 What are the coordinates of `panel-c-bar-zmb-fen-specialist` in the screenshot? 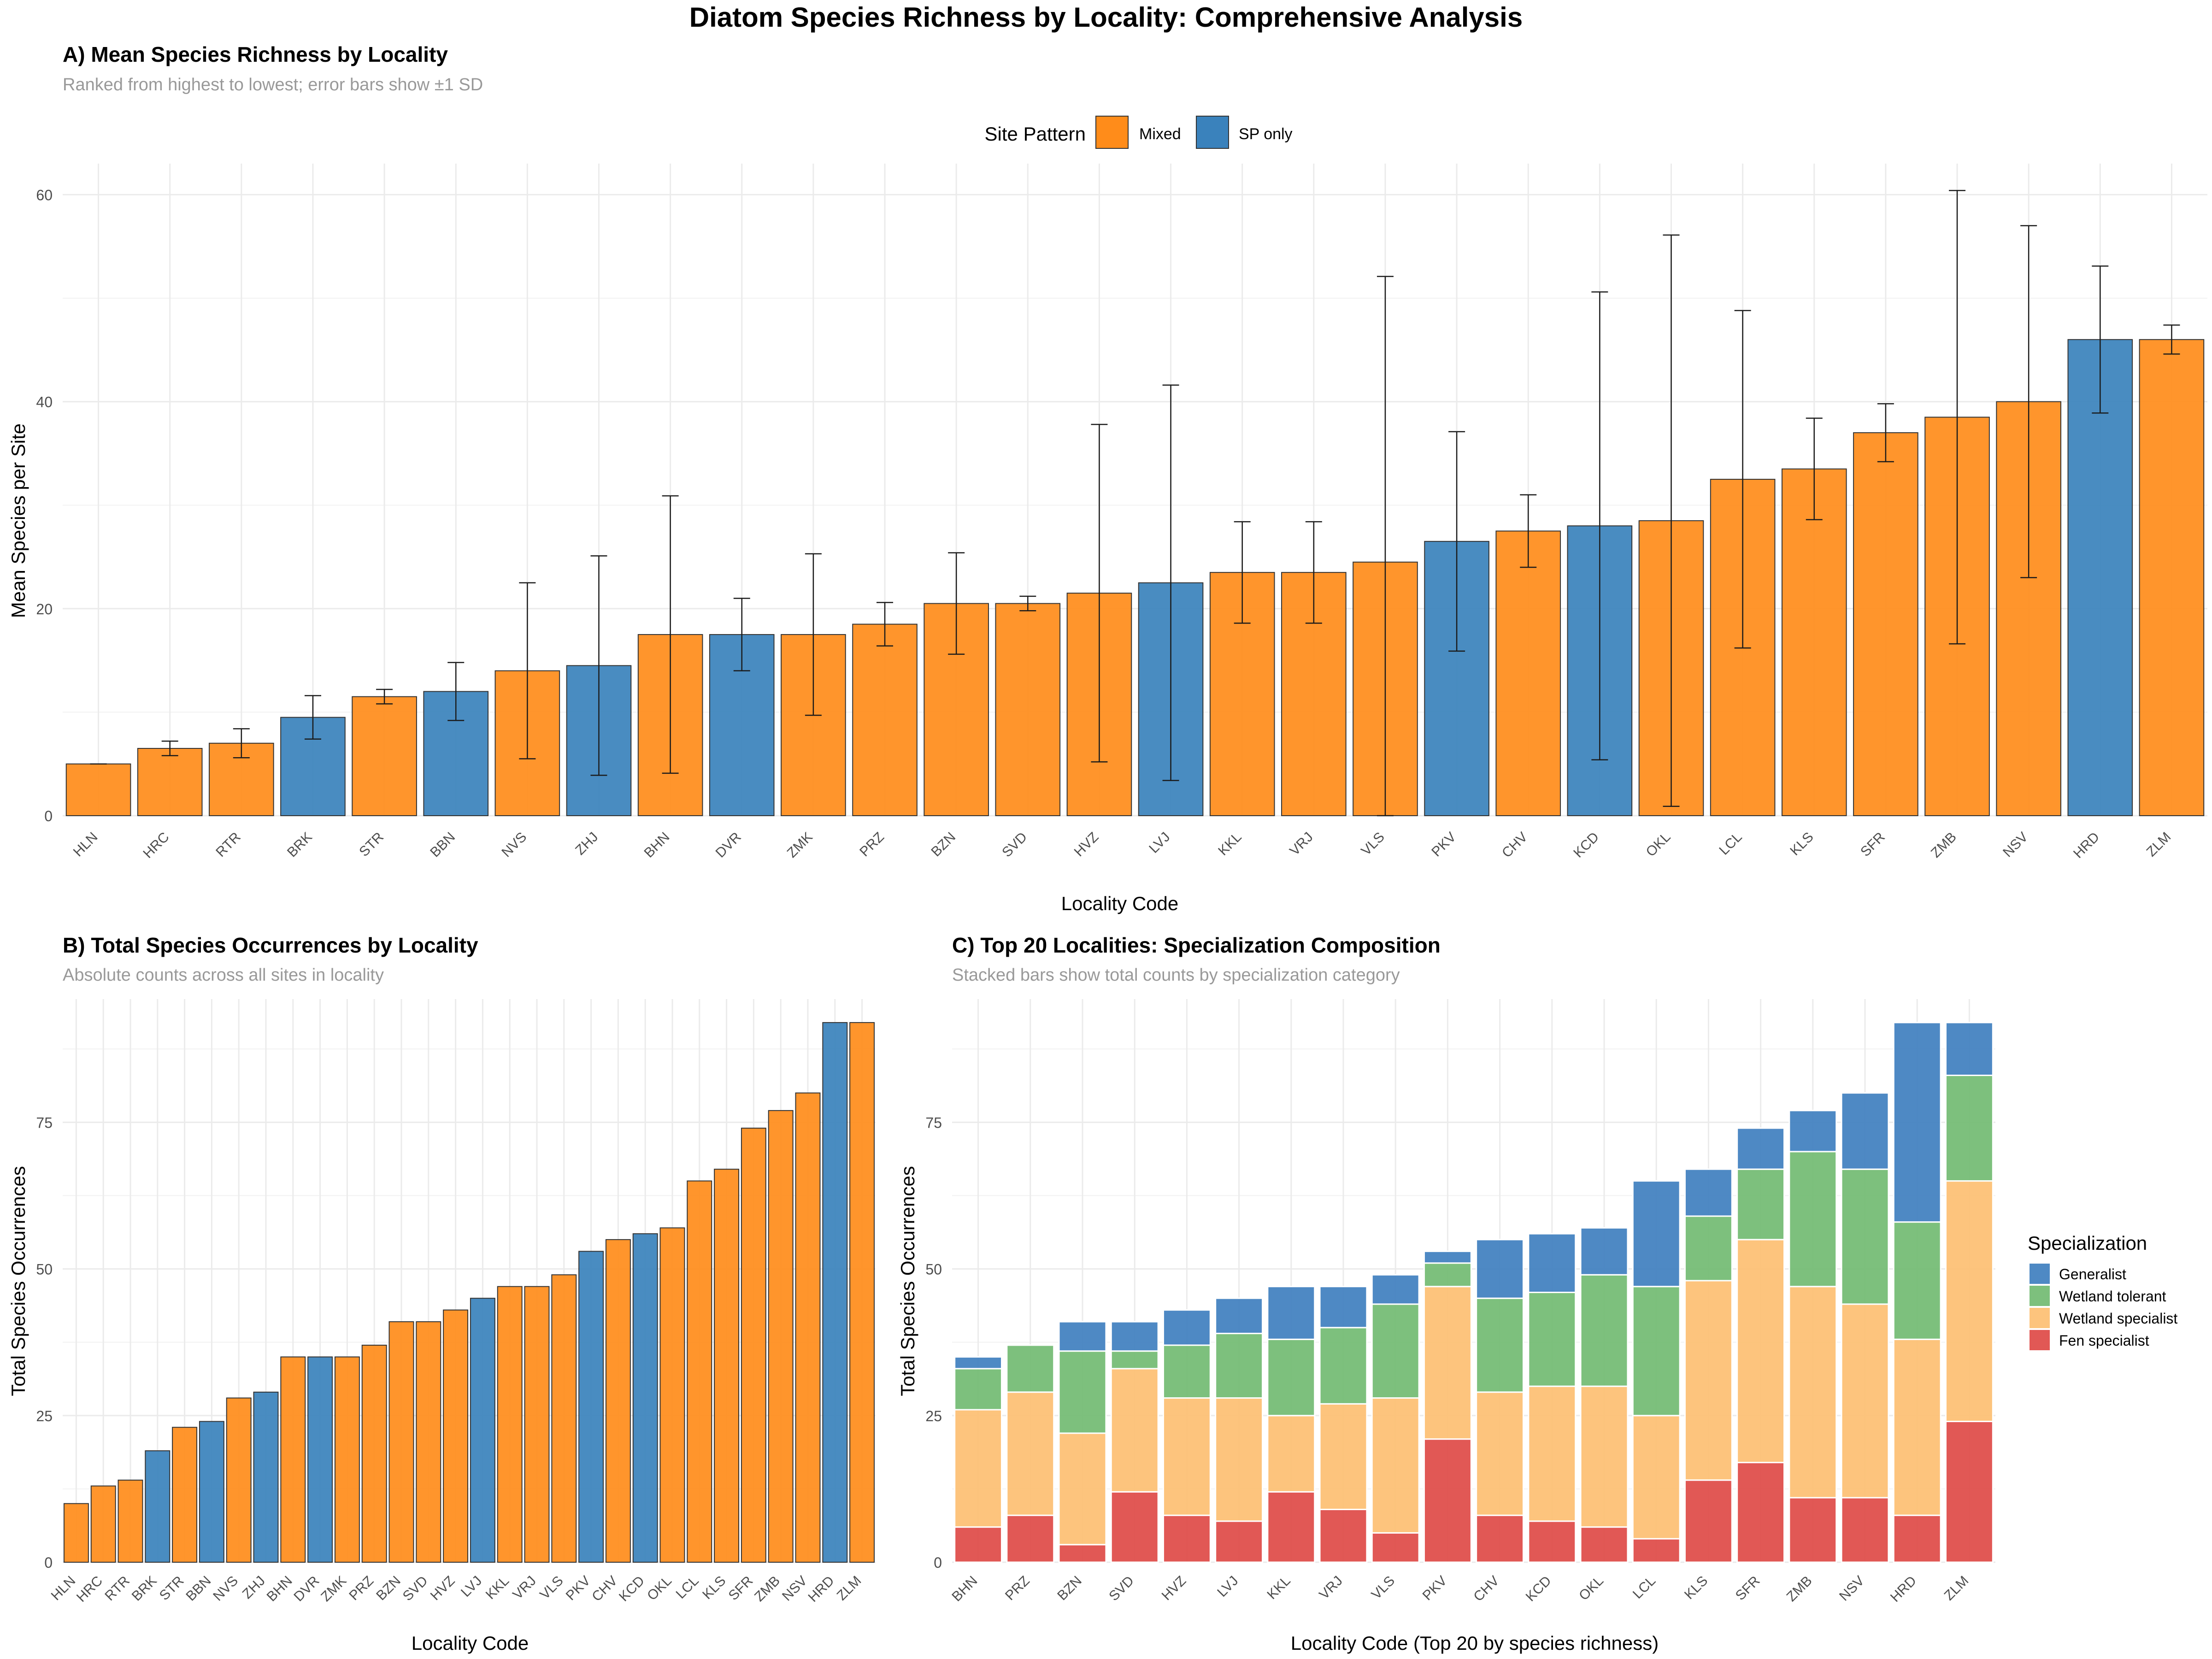 It's located at (1812, 1530).